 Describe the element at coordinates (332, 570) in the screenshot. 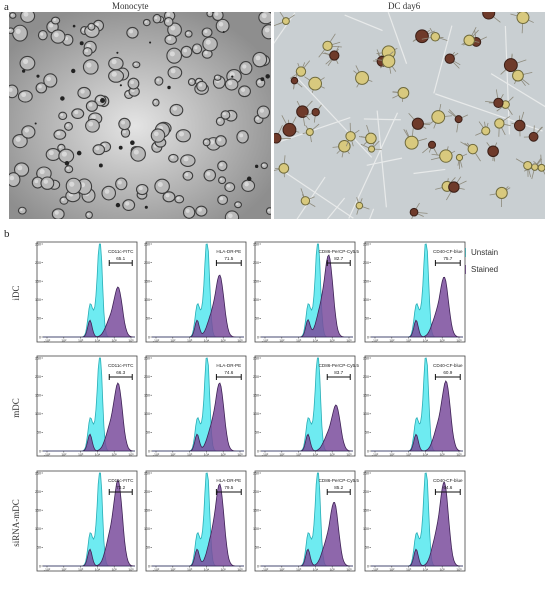

I see `x-tick-label: 10⁵` at that location.